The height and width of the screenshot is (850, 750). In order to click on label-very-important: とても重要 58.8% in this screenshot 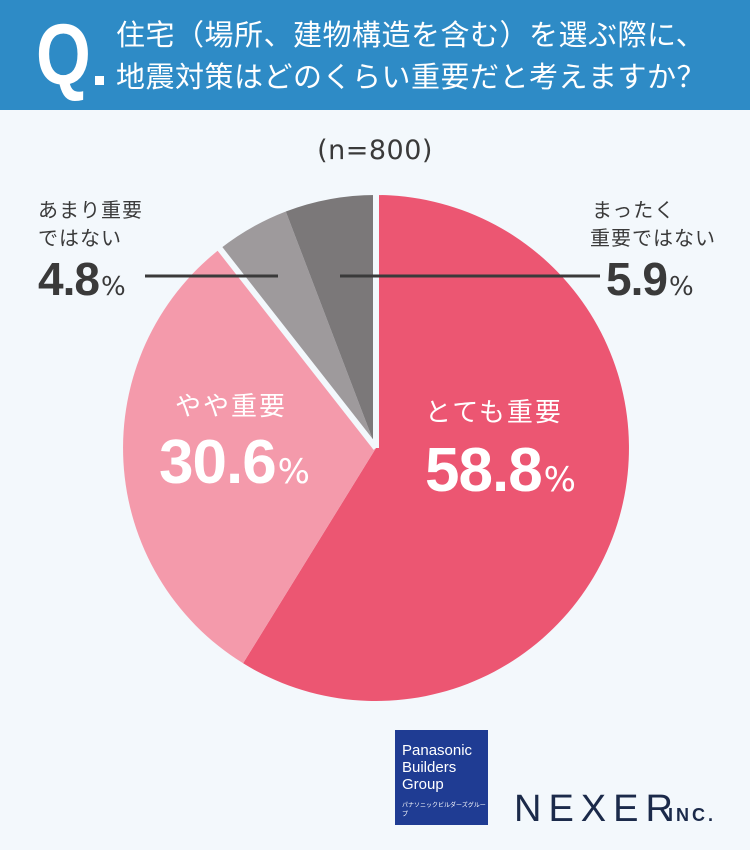, I will do `click(500, 451)`.